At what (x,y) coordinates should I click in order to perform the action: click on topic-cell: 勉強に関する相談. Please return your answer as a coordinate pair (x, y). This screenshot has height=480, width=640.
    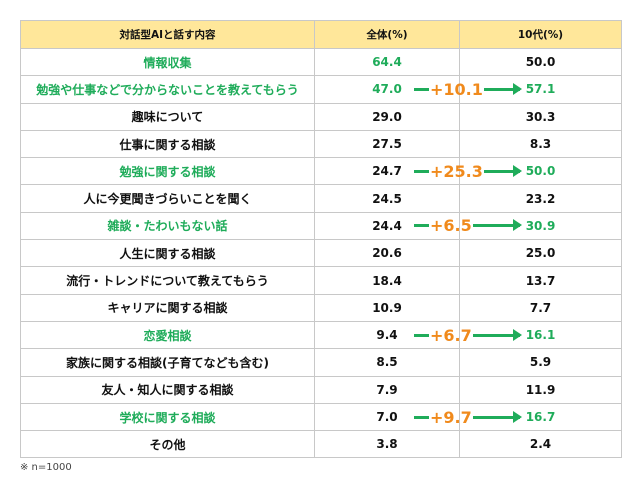
    Looking at the image, I should click on (167, 171).